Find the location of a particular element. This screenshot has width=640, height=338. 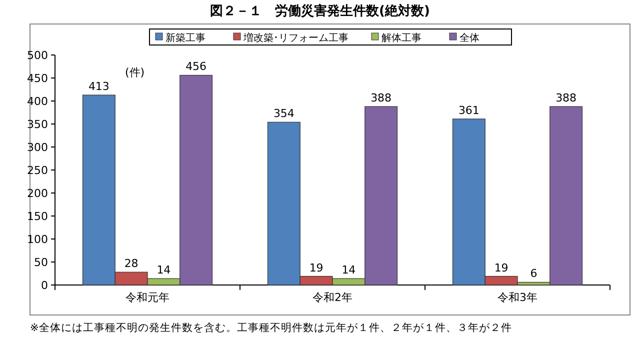

chart-title: 図２－１ 労働災害発生件数(絶対数) is located at coordinates (320, 11).